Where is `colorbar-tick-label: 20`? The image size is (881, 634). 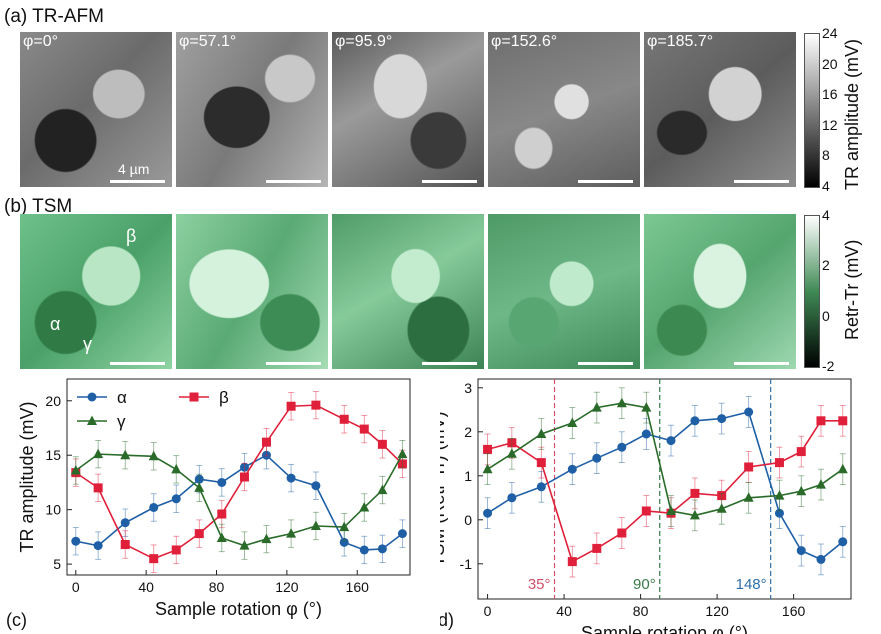
colorbar-tick-label: 20 is located at coordinates (830, 63).